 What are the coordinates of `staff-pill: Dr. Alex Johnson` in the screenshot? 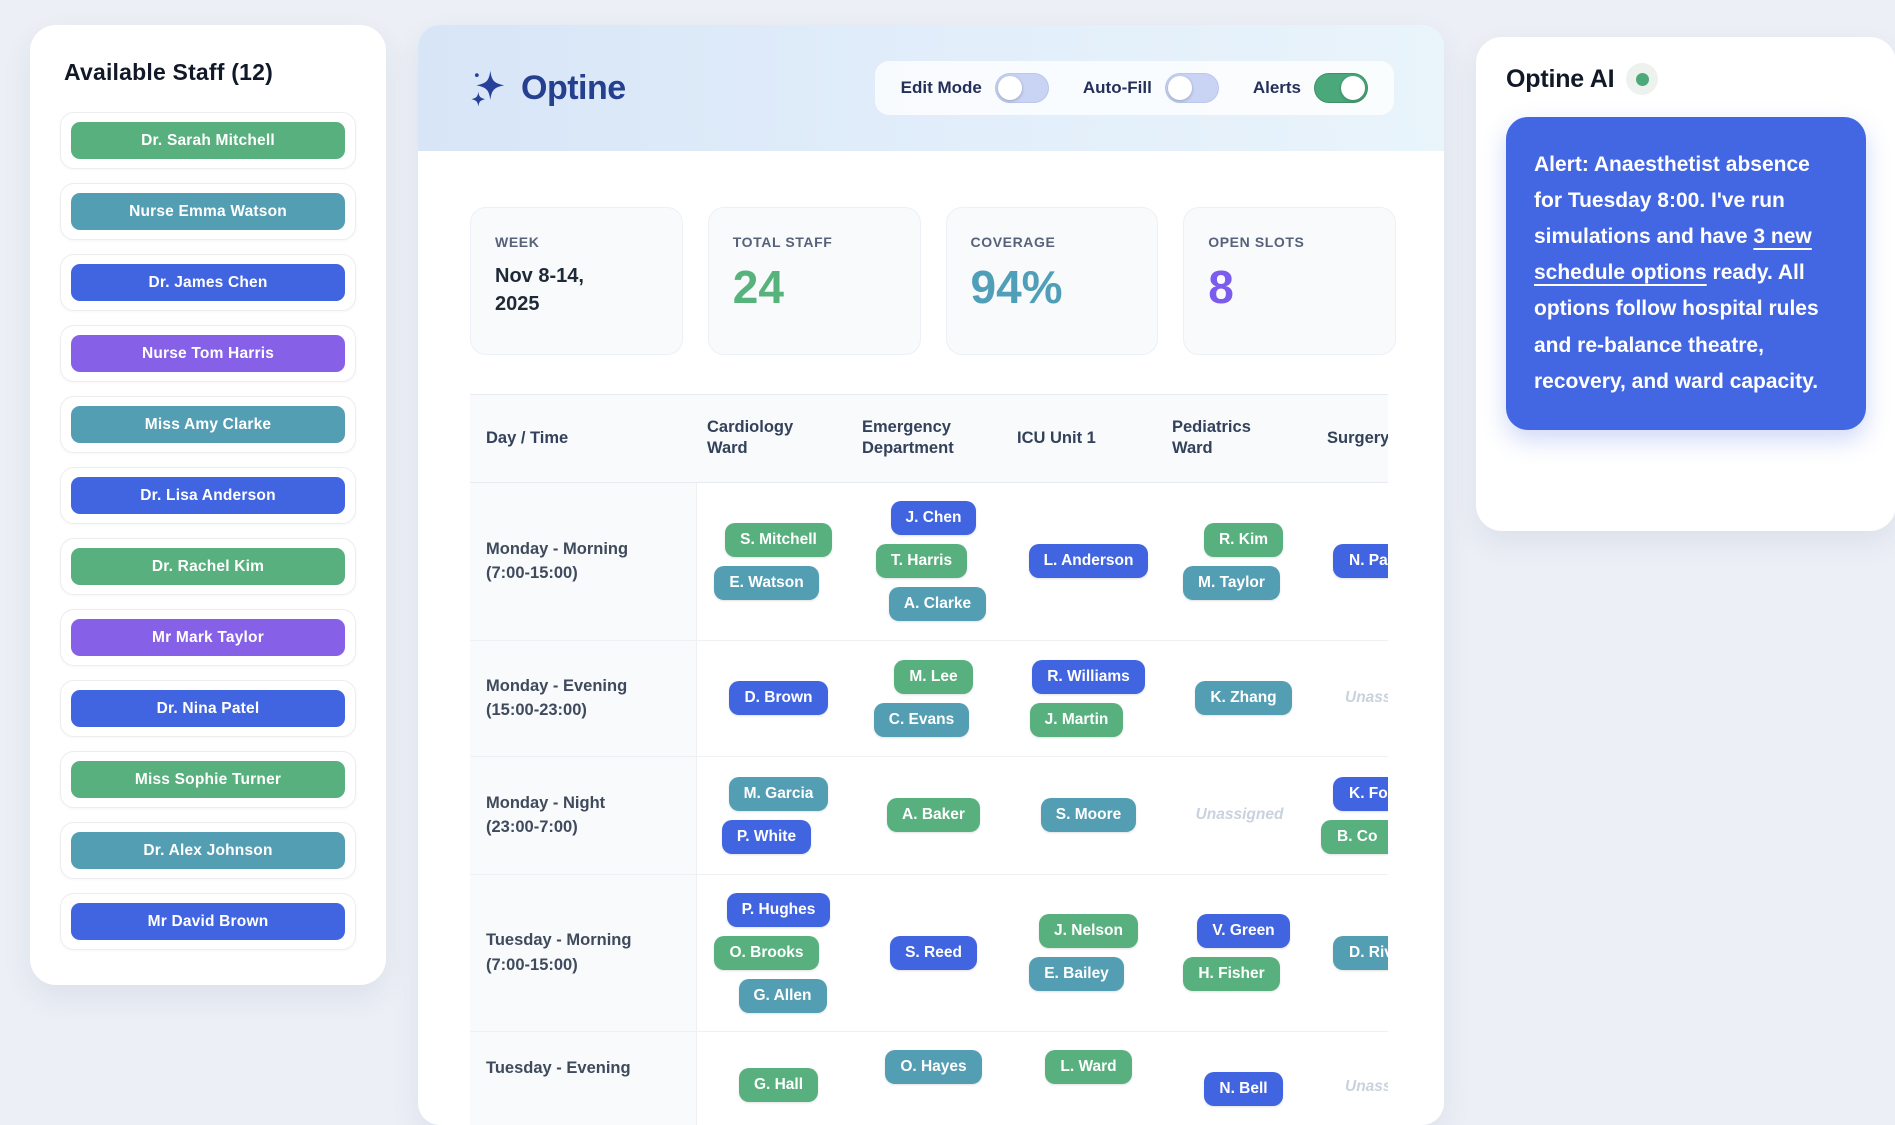 It's located at (208, 850).